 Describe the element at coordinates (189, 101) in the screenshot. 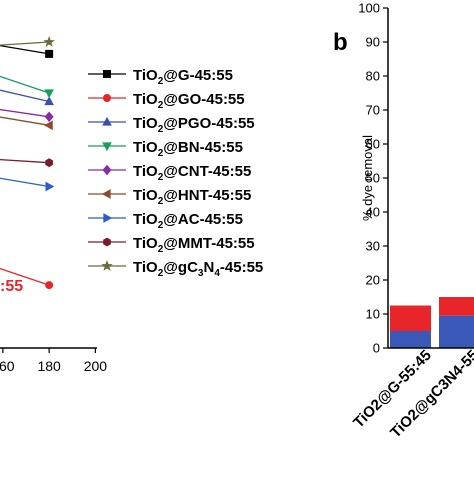

I see `legend-label: TiO2@GO-45:55` at that location.